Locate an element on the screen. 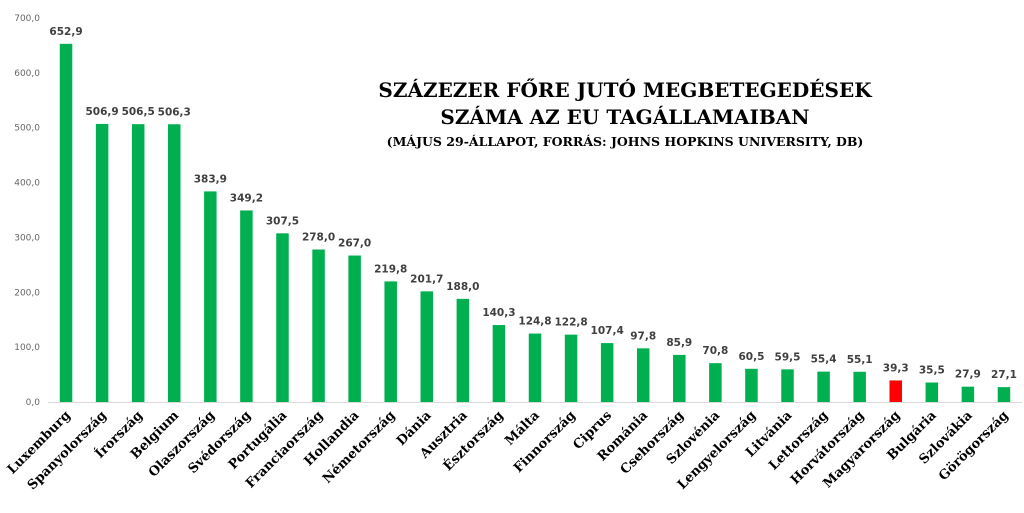 The height and width of the screenshot is (513, 1024). data-label: 39,3 is located at coordinates (896, 368).